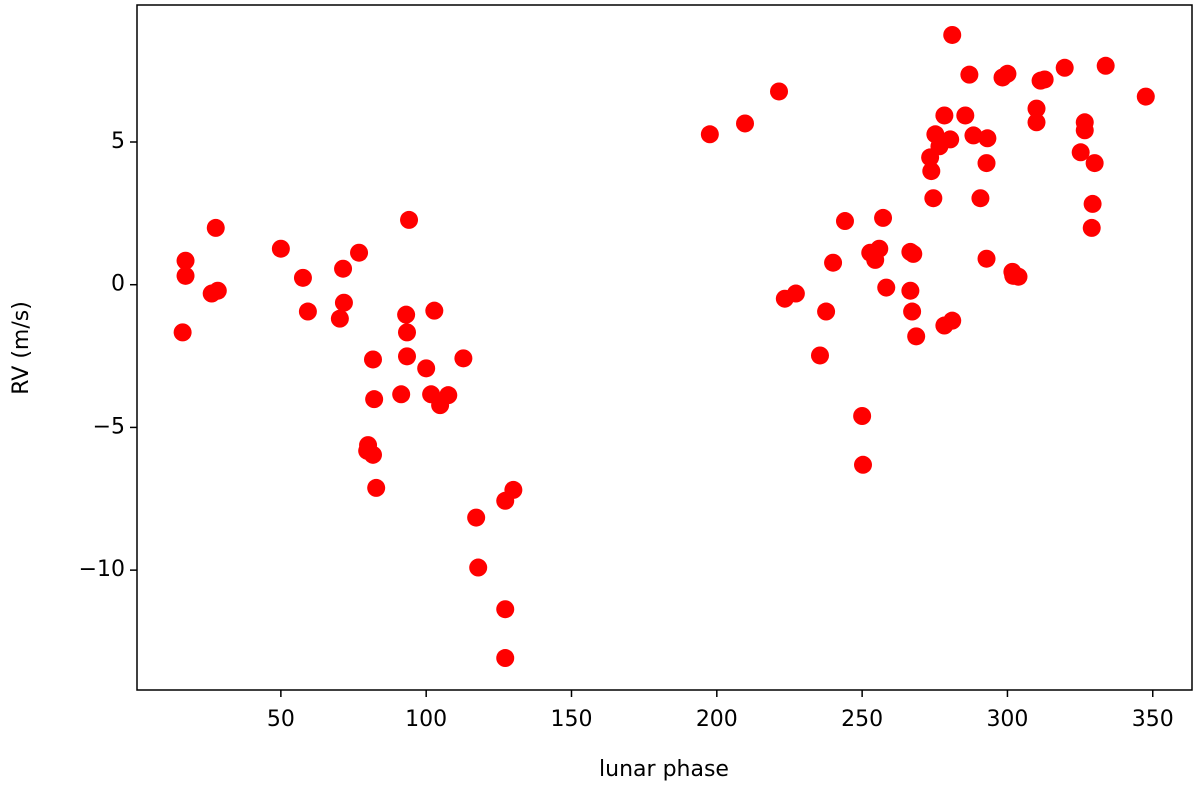 The width and height of the screenshot is (1200, 792). Describe the element at coordinates (862, 719) in the screenshot. I see `x-tick-label: 250` at that location.